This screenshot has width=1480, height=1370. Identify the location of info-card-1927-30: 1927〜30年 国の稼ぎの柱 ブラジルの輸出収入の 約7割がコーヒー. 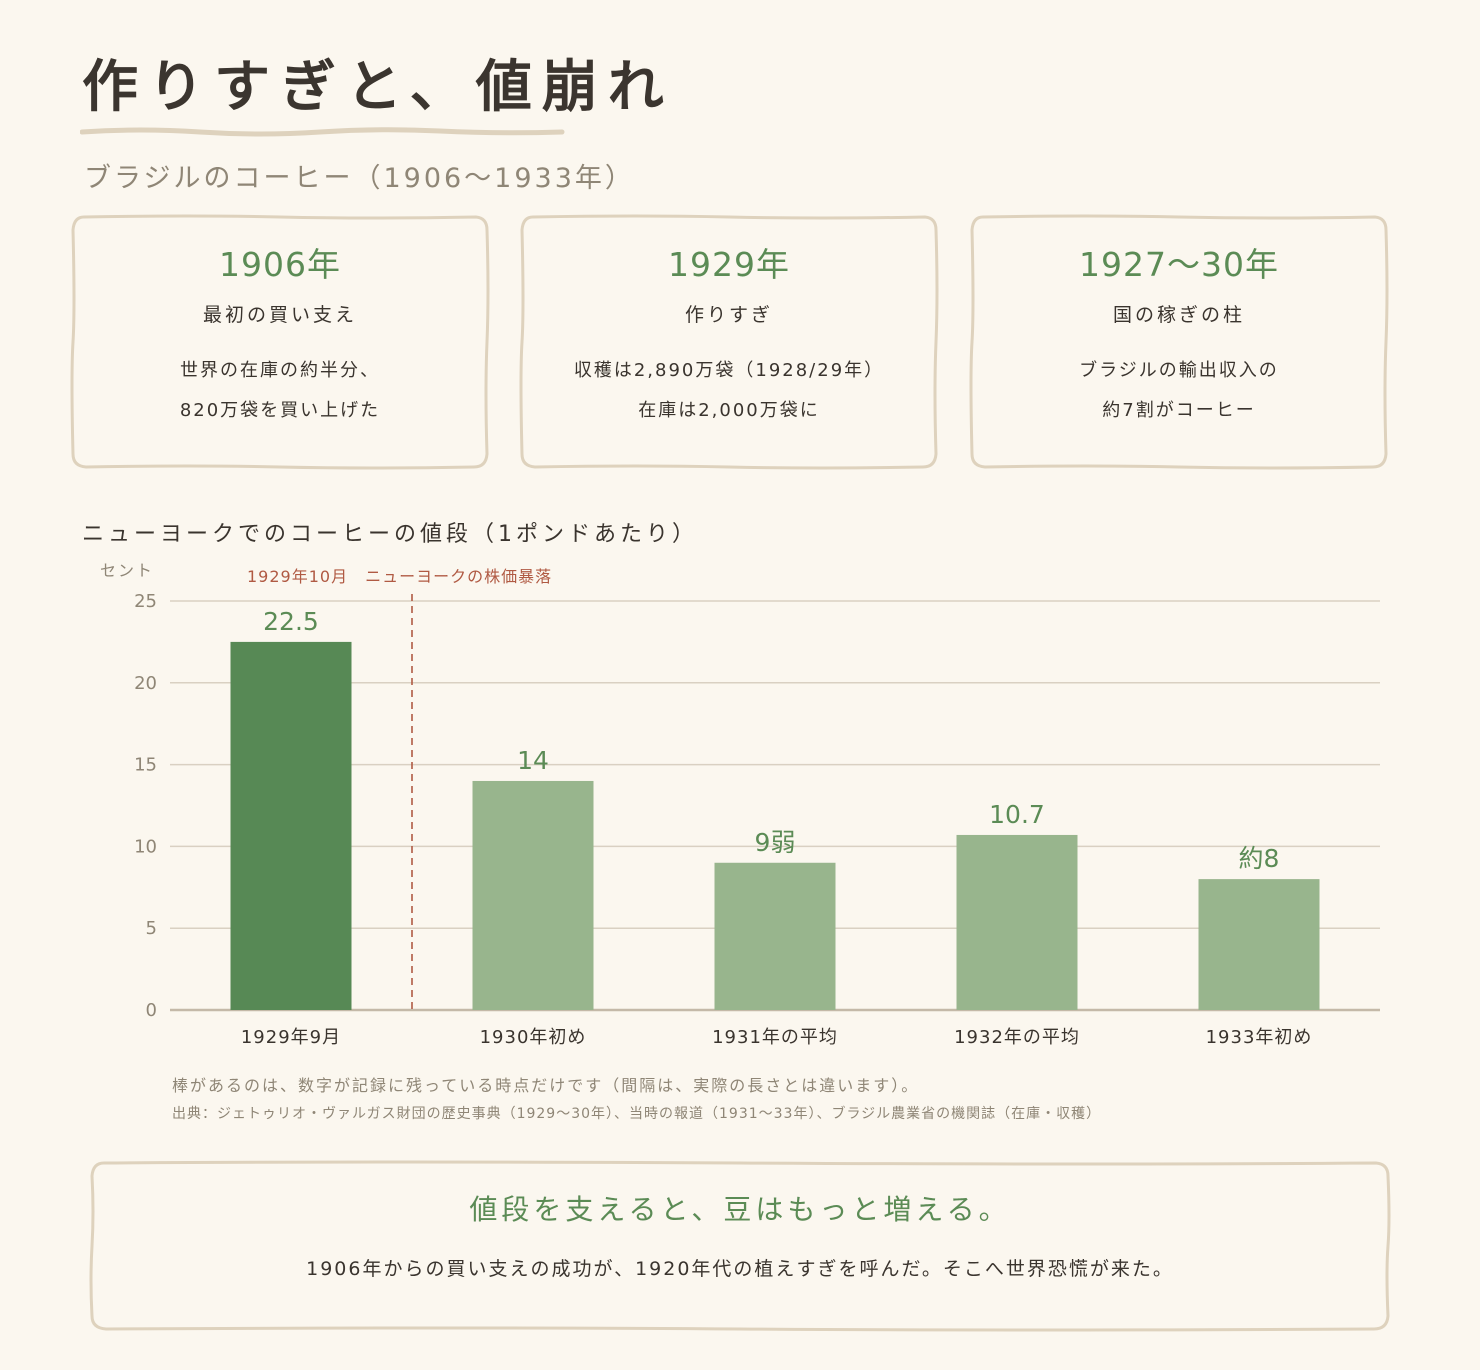
(1179, 342).